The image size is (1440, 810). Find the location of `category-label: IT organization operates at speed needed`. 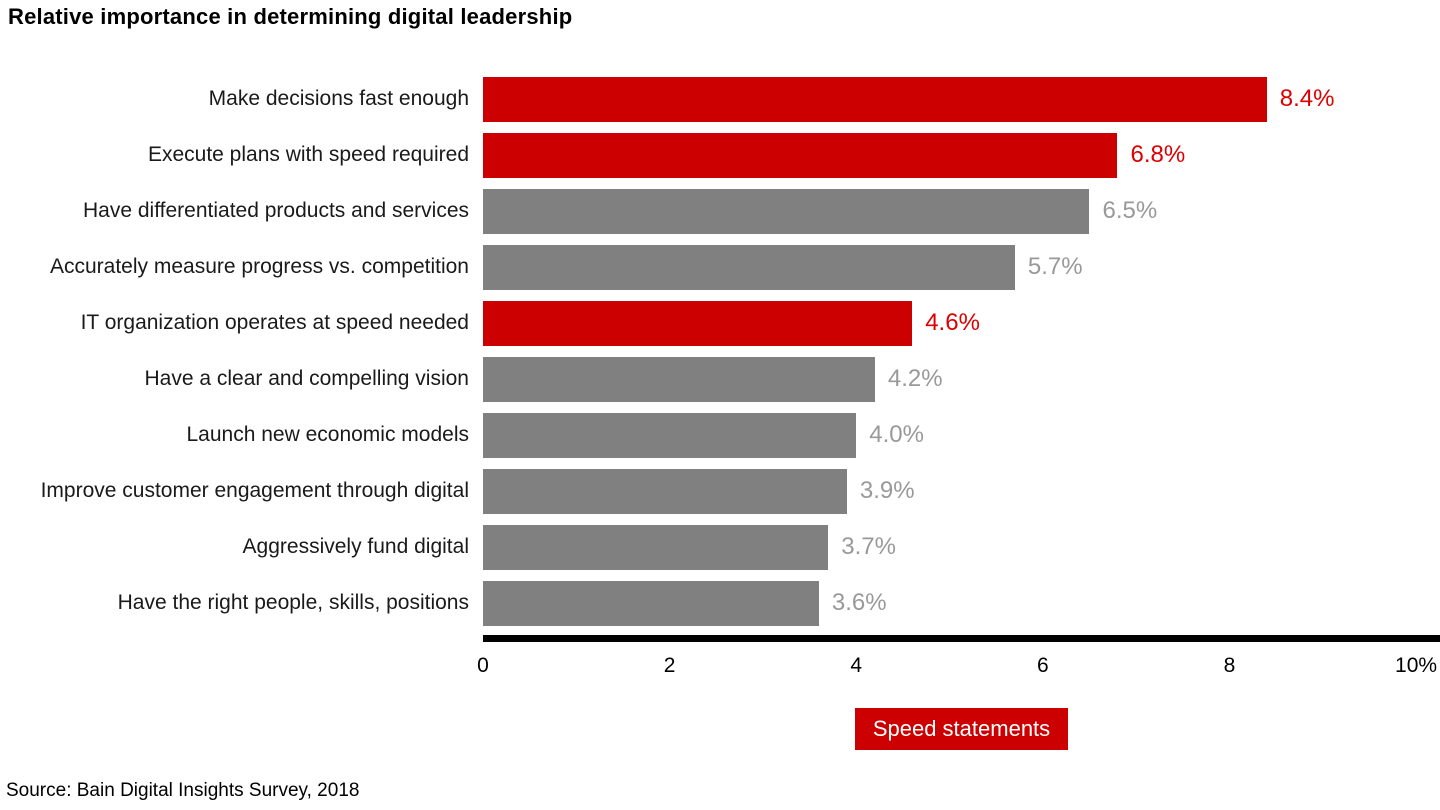

category-label: IT organization operates at speed needed is located at coordinates (274, 322).